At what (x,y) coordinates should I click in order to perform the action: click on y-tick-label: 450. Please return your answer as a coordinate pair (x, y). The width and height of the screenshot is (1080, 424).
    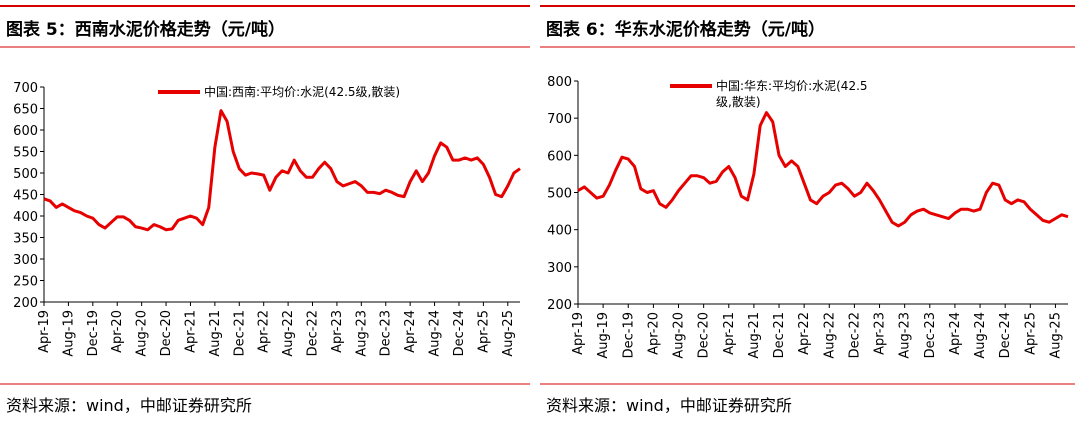
    Looking at the image, I should click on (25, 196).